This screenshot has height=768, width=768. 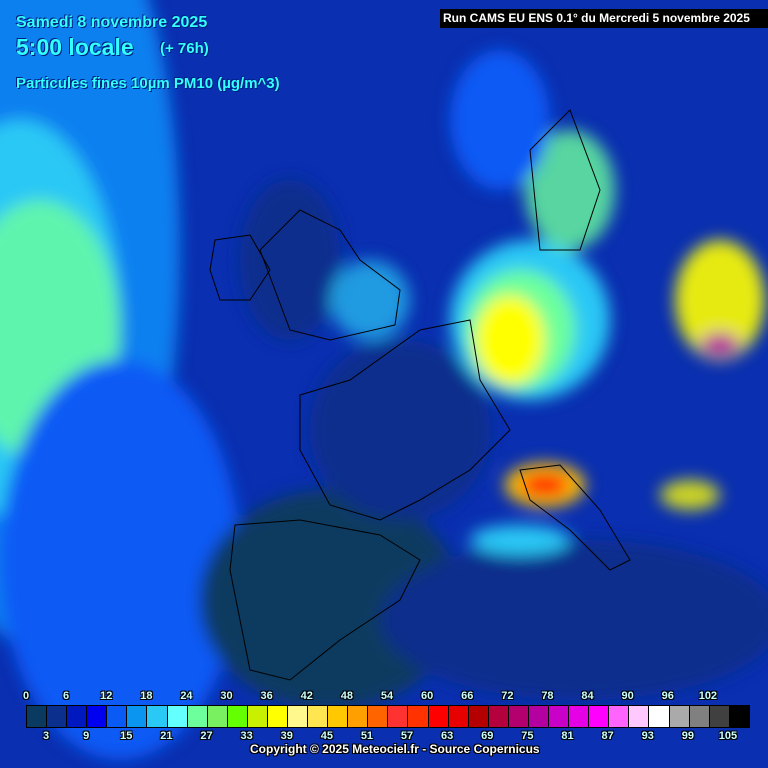 What do you see at coordinates (286, 736) in the screenshot?
I see `legend-tick-bottom: 39` at bounding box center [286, 736].